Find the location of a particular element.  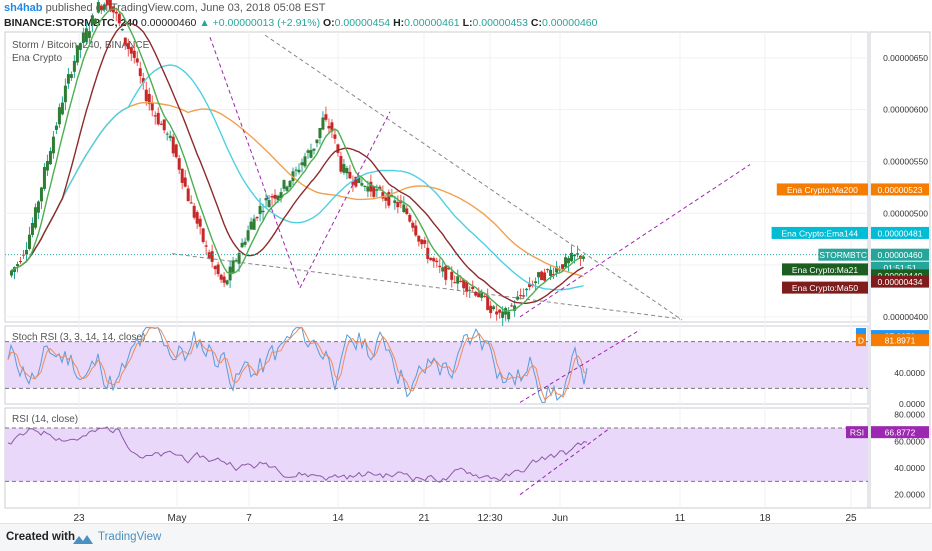

series-tag-value: 0.00000460 is located at coordinates (900, 255).